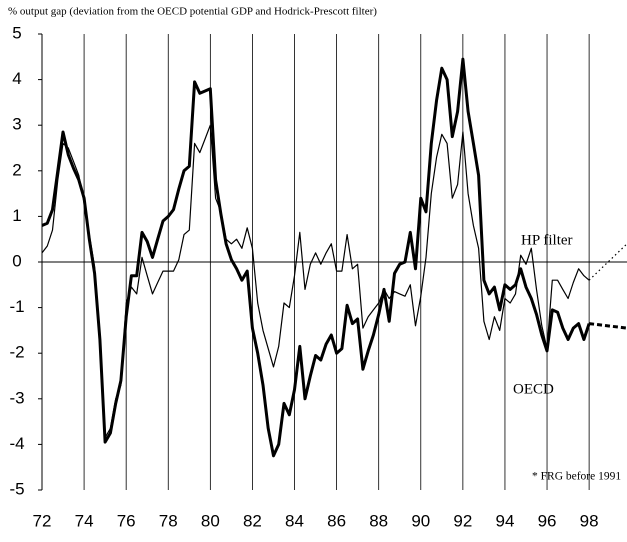  Describe the element at coordinates (547, 520) in the screenshot. I see `x-tick-label: 96` at that location.